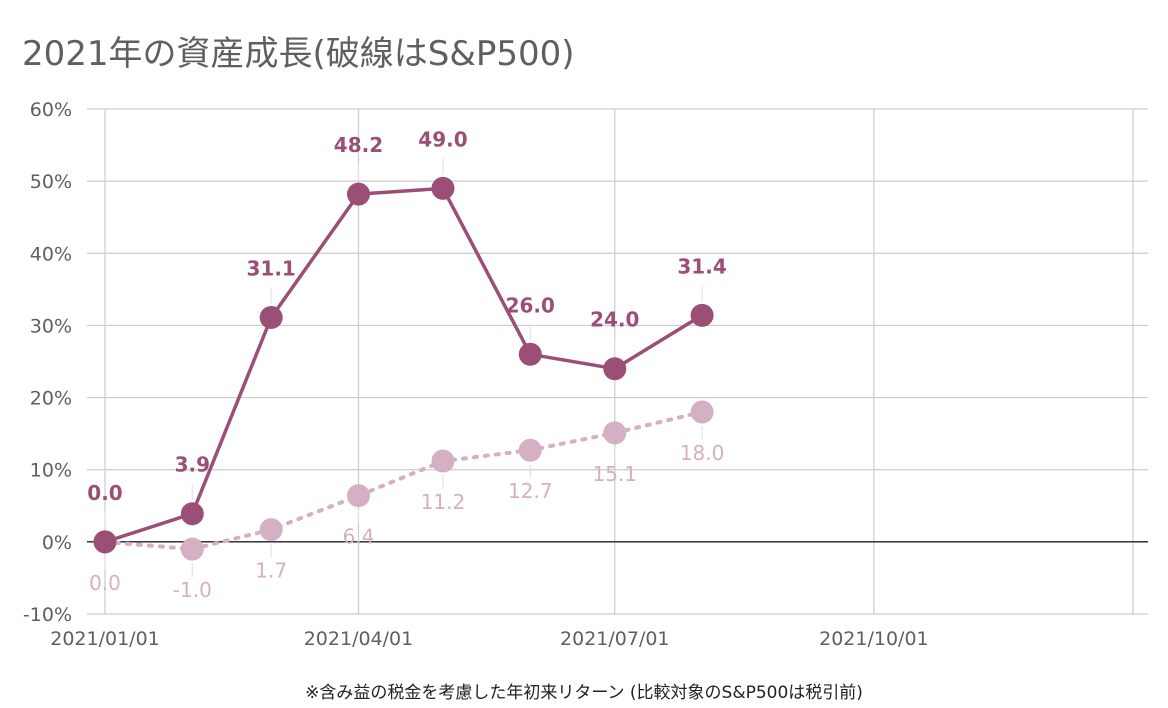 This screenshot has height=708, width=1168. What do you see at coordinates (192, 590) in the screenshot?
I see `sp500-data-label: -1.0` at bounding box center [192, 590].